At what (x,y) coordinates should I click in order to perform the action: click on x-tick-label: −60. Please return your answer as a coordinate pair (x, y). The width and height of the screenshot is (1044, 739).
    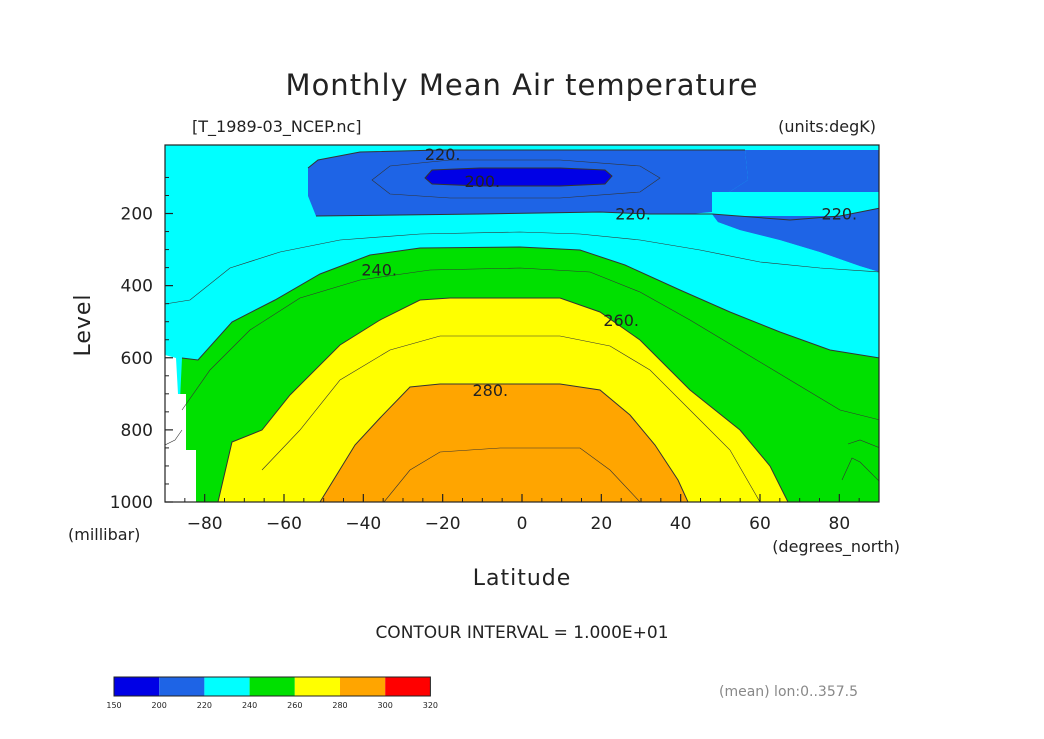
    Looking at the image, I should click on (284, 524).